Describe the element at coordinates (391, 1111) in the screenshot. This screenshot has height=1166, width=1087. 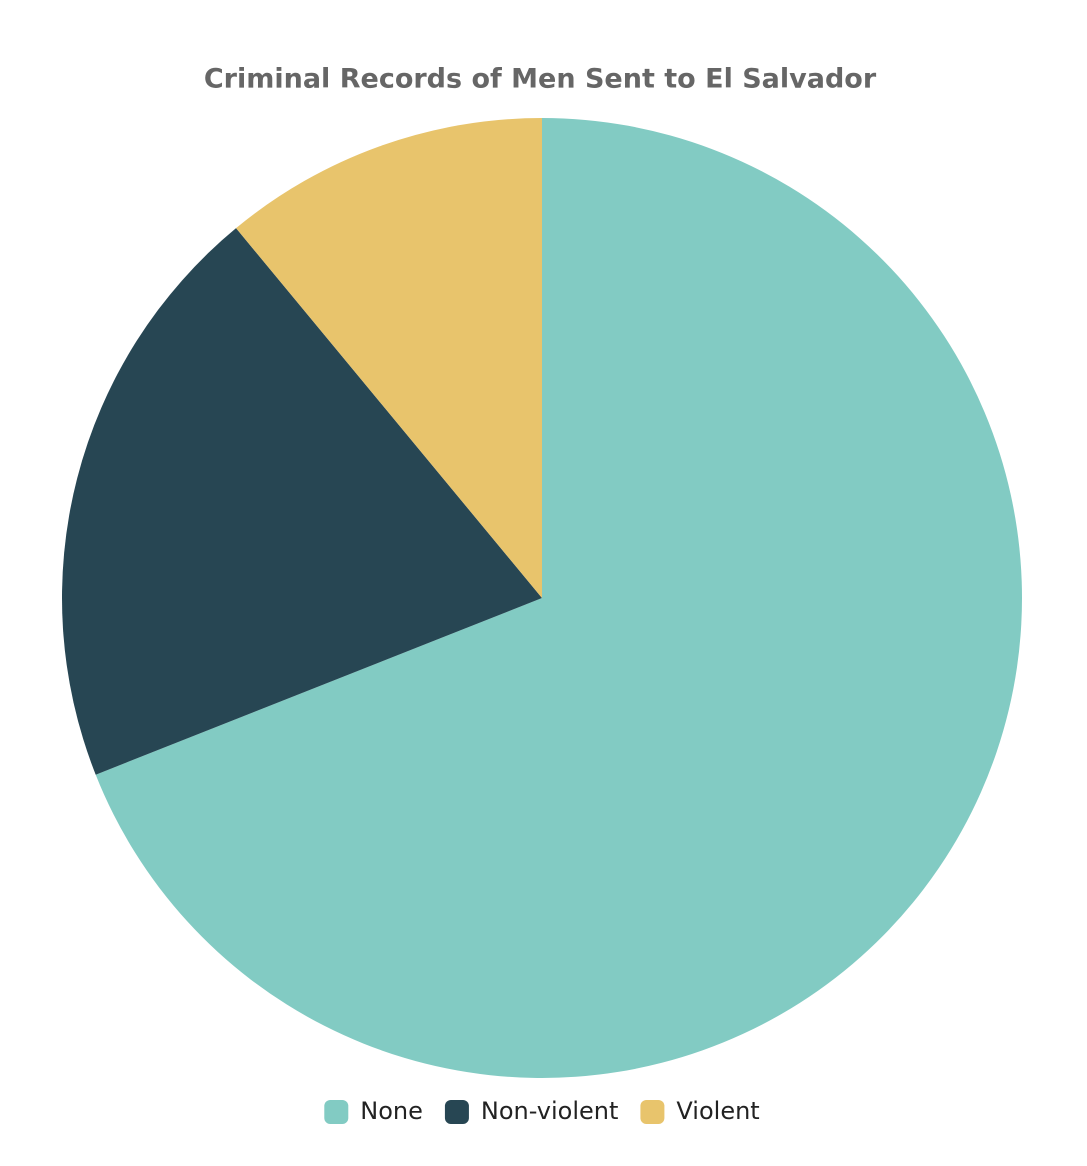
I see `legend-label: None` at that location.